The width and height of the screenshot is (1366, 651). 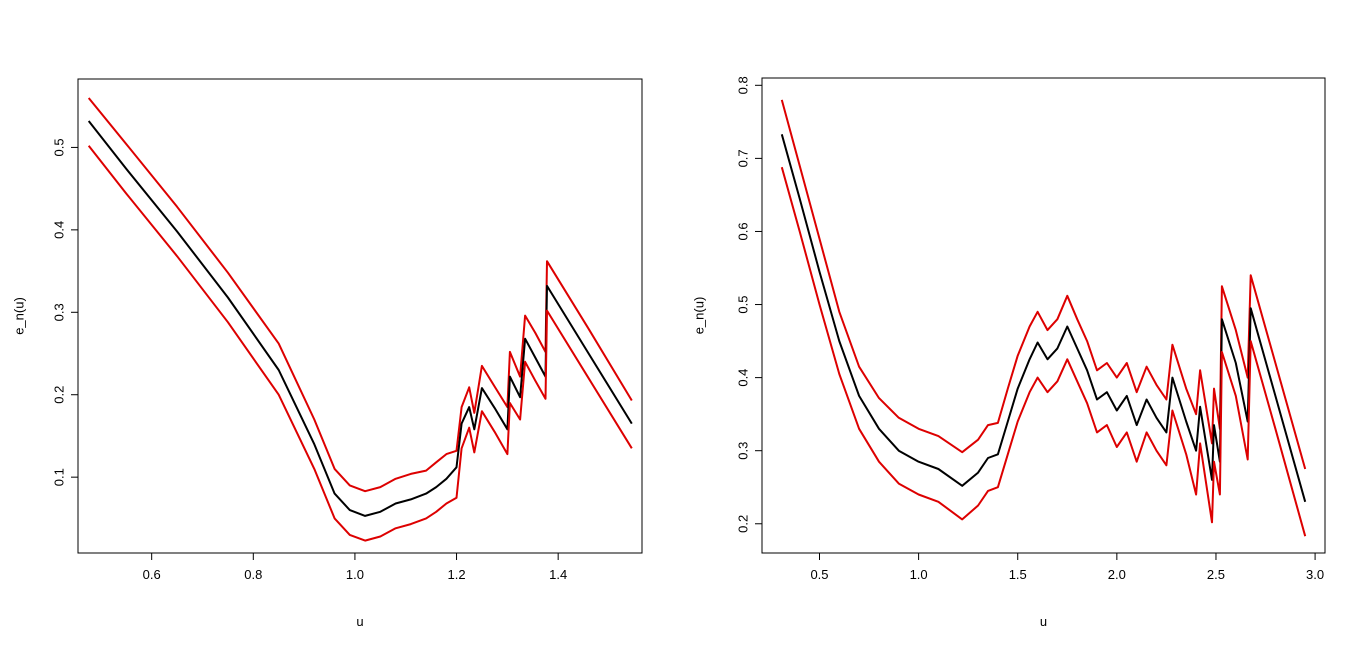 I want to click on x-tick-label: 2.0, so click(x=1117, y=574).